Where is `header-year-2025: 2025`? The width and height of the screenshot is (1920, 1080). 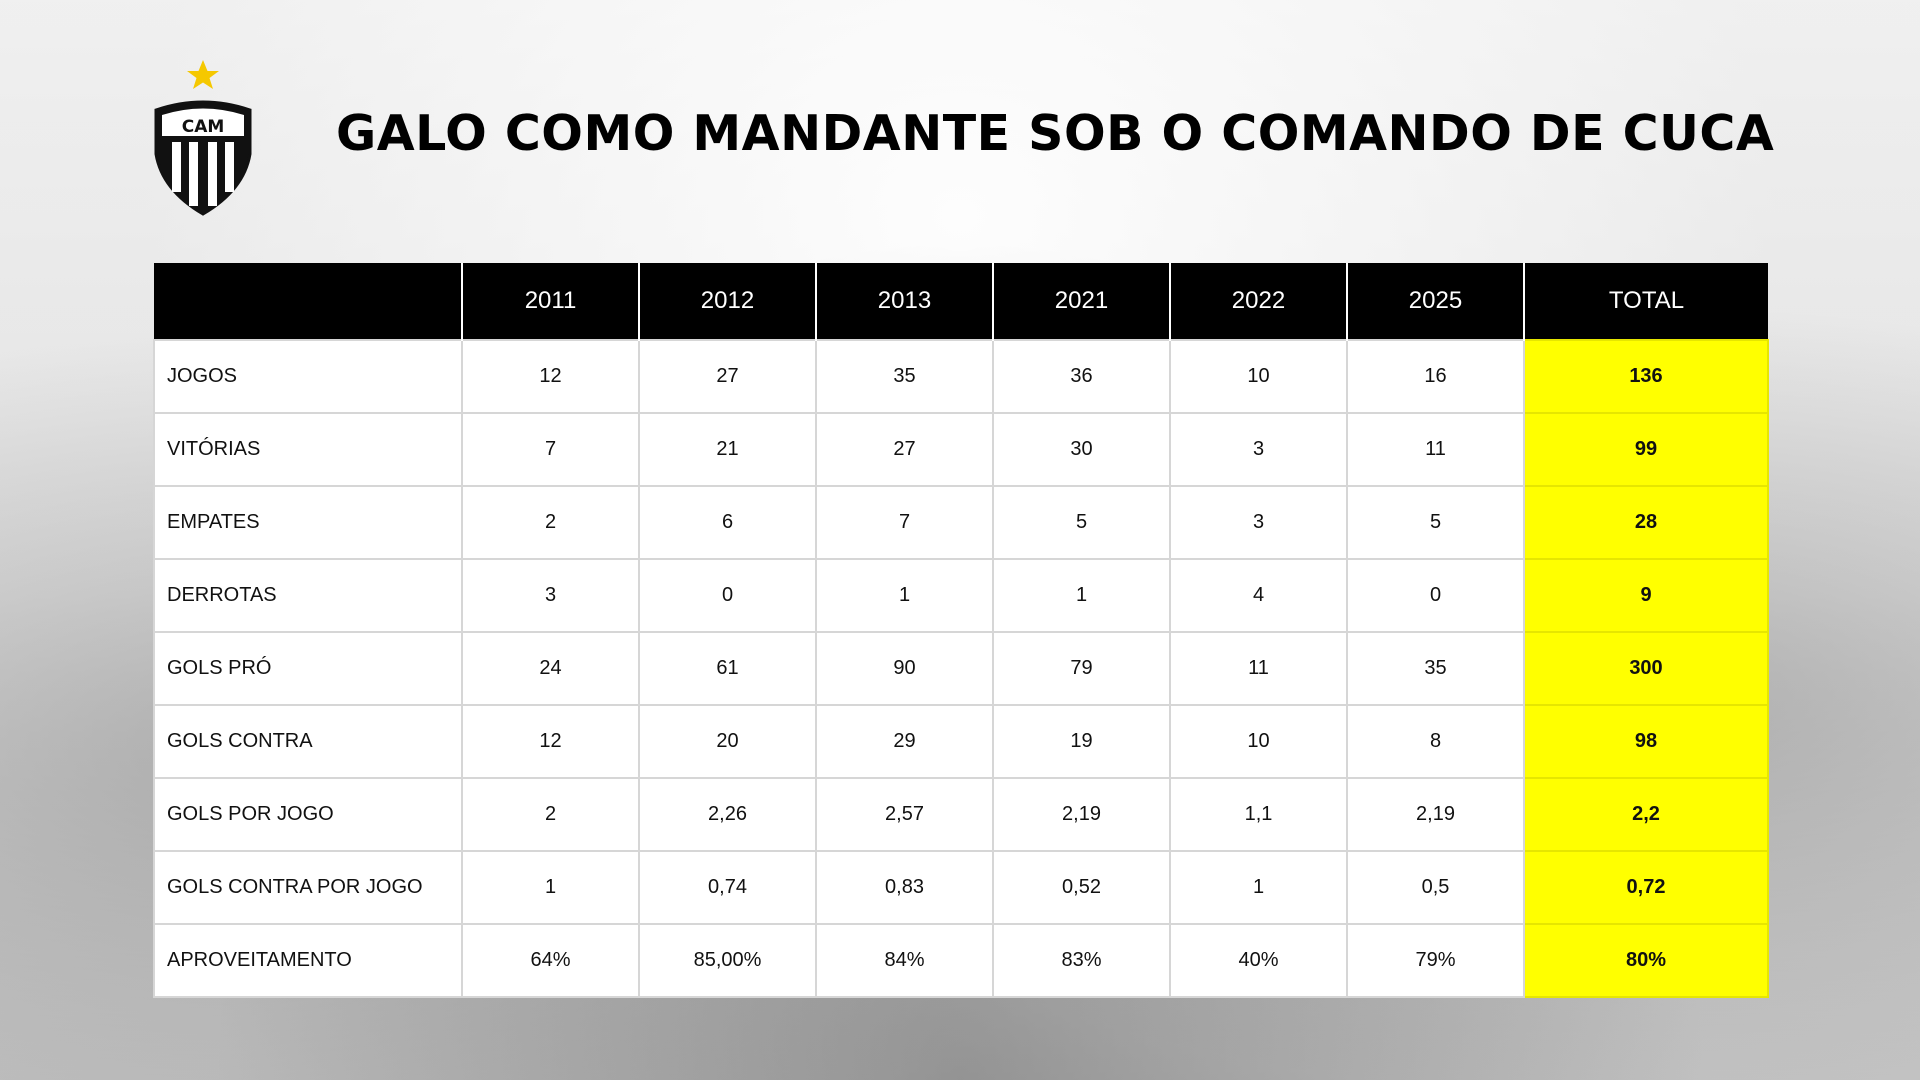
header-year-2025: 2025 is located at coordinates (1435, 301).